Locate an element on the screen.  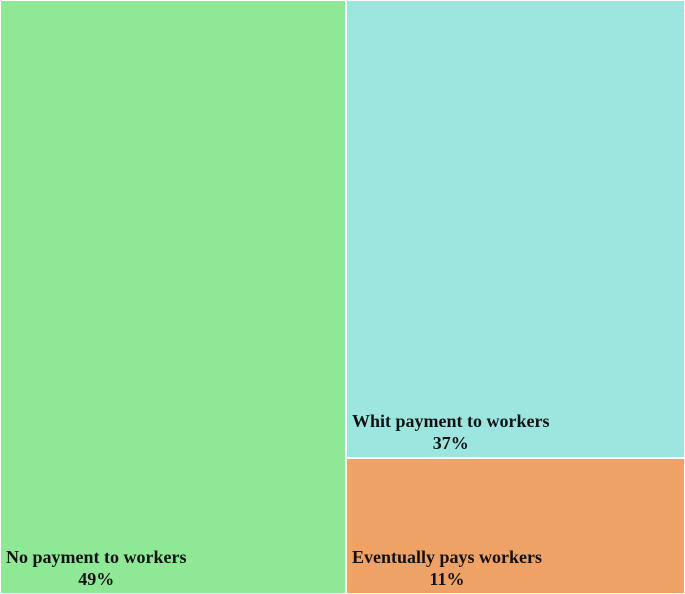
treemap-rect is located at coordinates (515, 525).